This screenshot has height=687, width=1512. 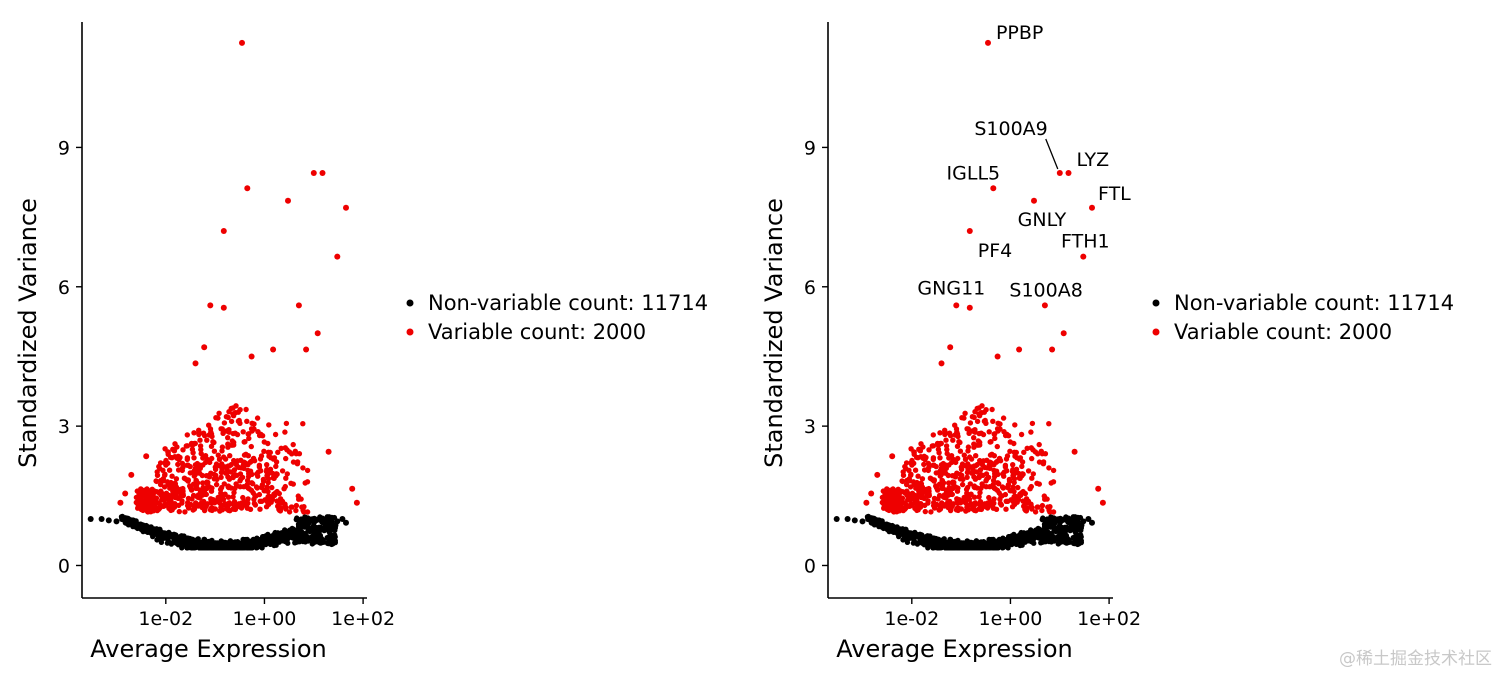 I want to click on label-leader-line, so click(x=1052, y=154).